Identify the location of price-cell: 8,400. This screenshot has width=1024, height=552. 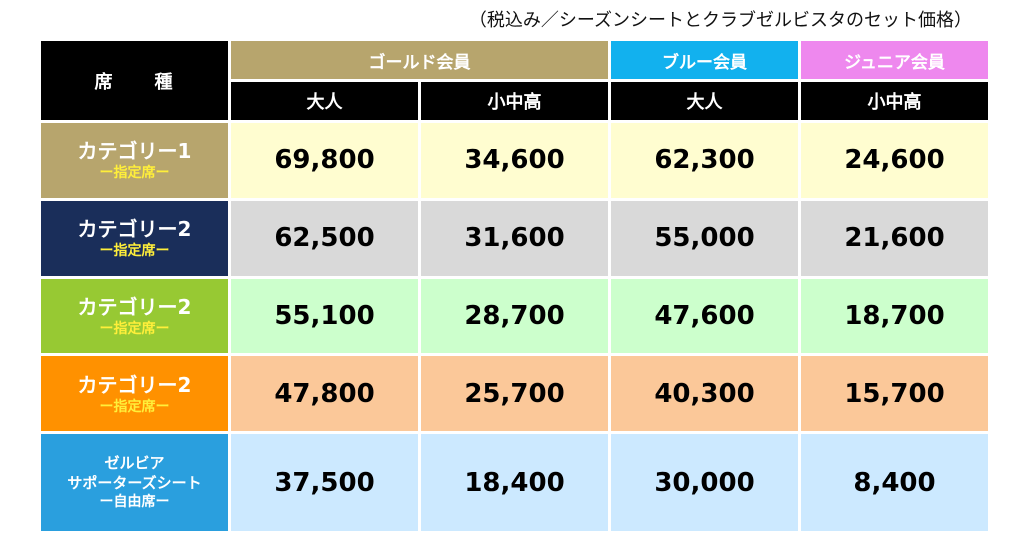
(894, 482).